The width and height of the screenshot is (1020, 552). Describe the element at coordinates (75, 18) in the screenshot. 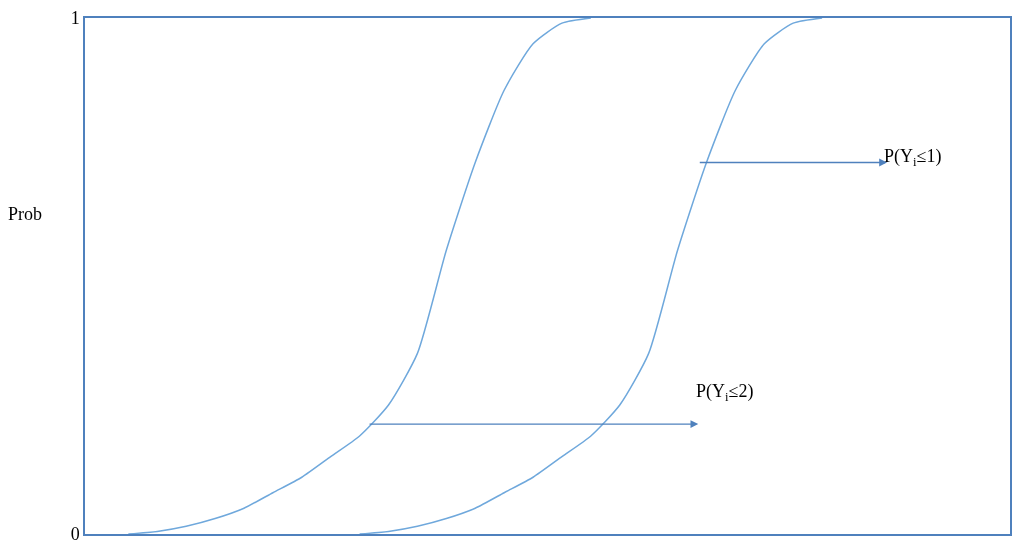

I see `y-tick-label: 1` at that location.